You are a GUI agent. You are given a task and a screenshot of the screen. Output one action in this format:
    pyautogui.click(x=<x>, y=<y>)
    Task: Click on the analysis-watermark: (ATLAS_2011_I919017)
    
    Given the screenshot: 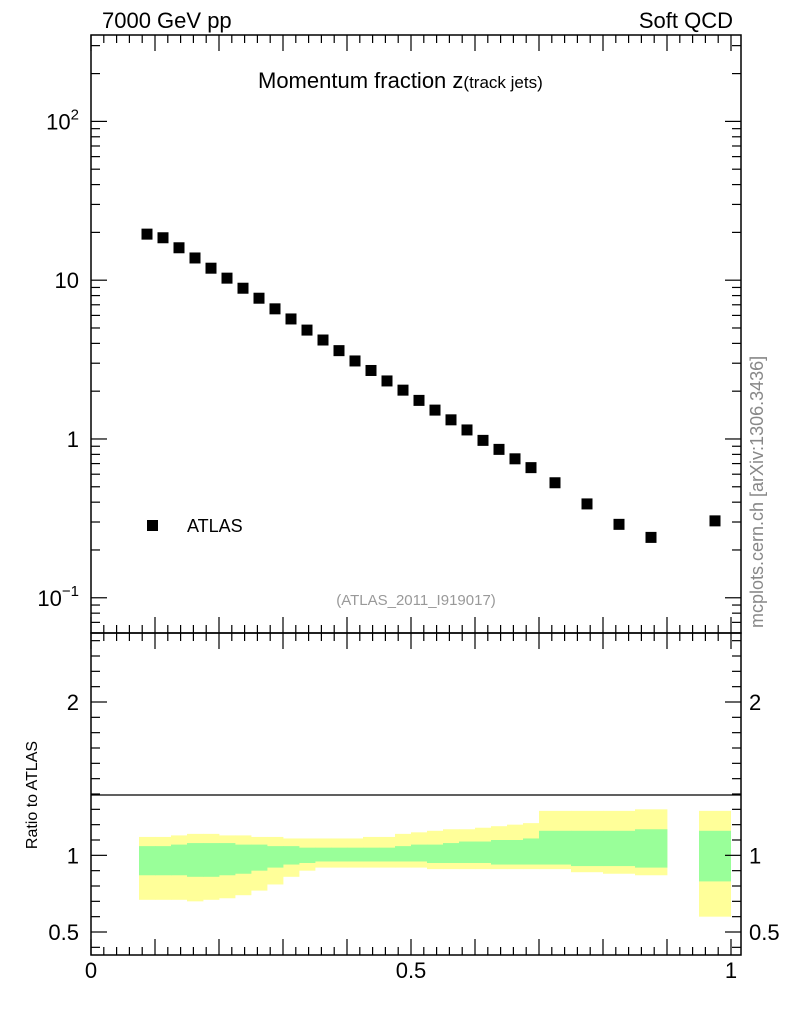 What is the action you would take?
    pyautogui.click(x=416, y=600)
    